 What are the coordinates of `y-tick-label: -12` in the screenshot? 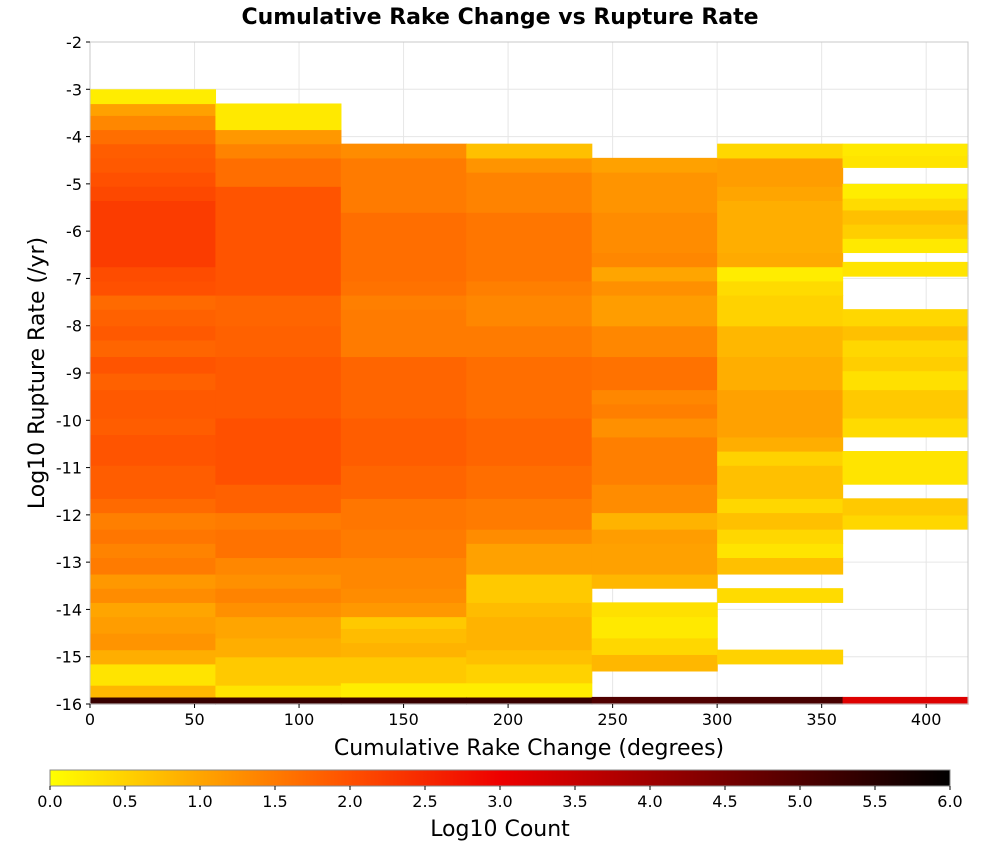 It's located at (69, 515).